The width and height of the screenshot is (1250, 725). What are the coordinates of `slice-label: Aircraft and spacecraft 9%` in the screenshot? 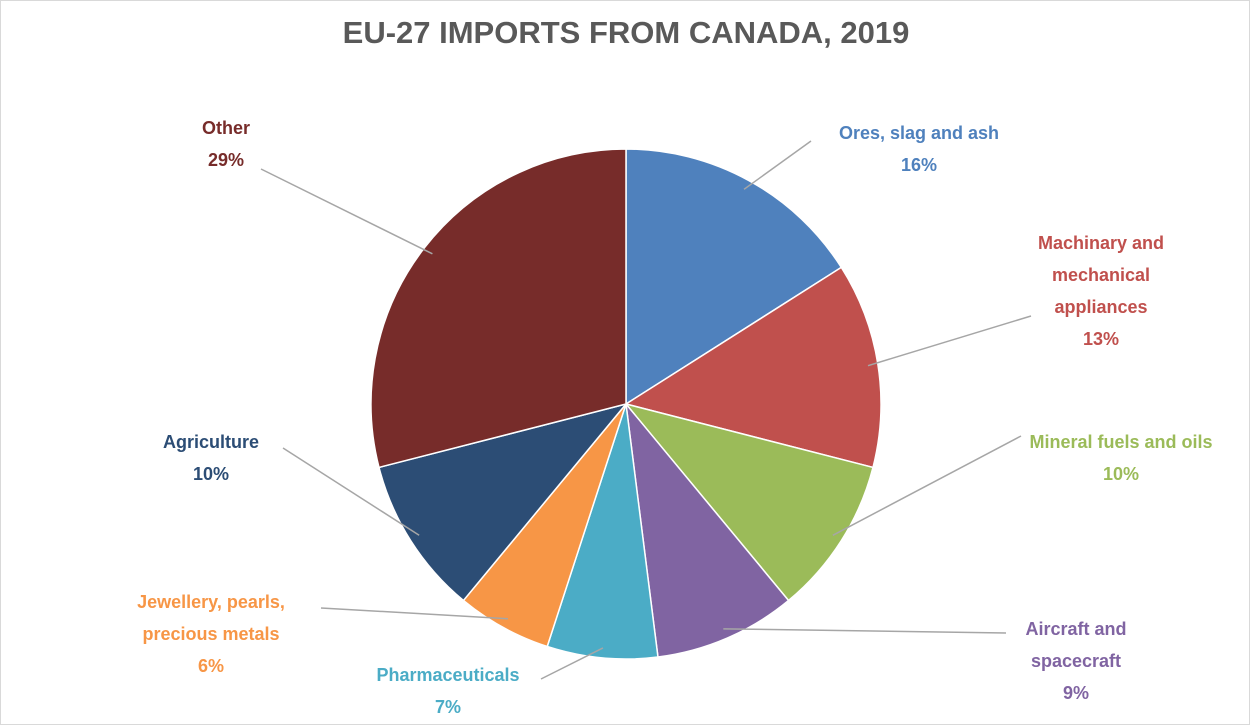 It's located at (1076, 661).